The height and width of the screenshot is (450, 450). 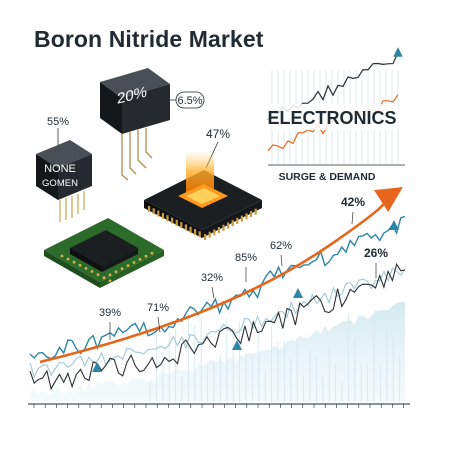 What do you see at coordinates (110, 313) in the screenshot?
I see `trend-label: 39%` at bounding box center [110, 313].